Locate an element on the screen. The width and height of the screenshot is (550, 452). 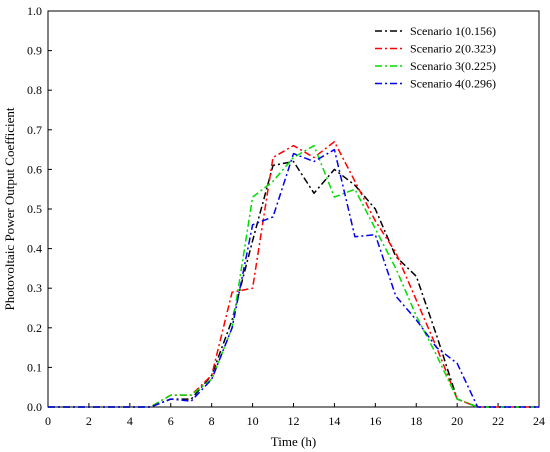
y-tick-label: 0.6 is located at coordinates (34, 169).